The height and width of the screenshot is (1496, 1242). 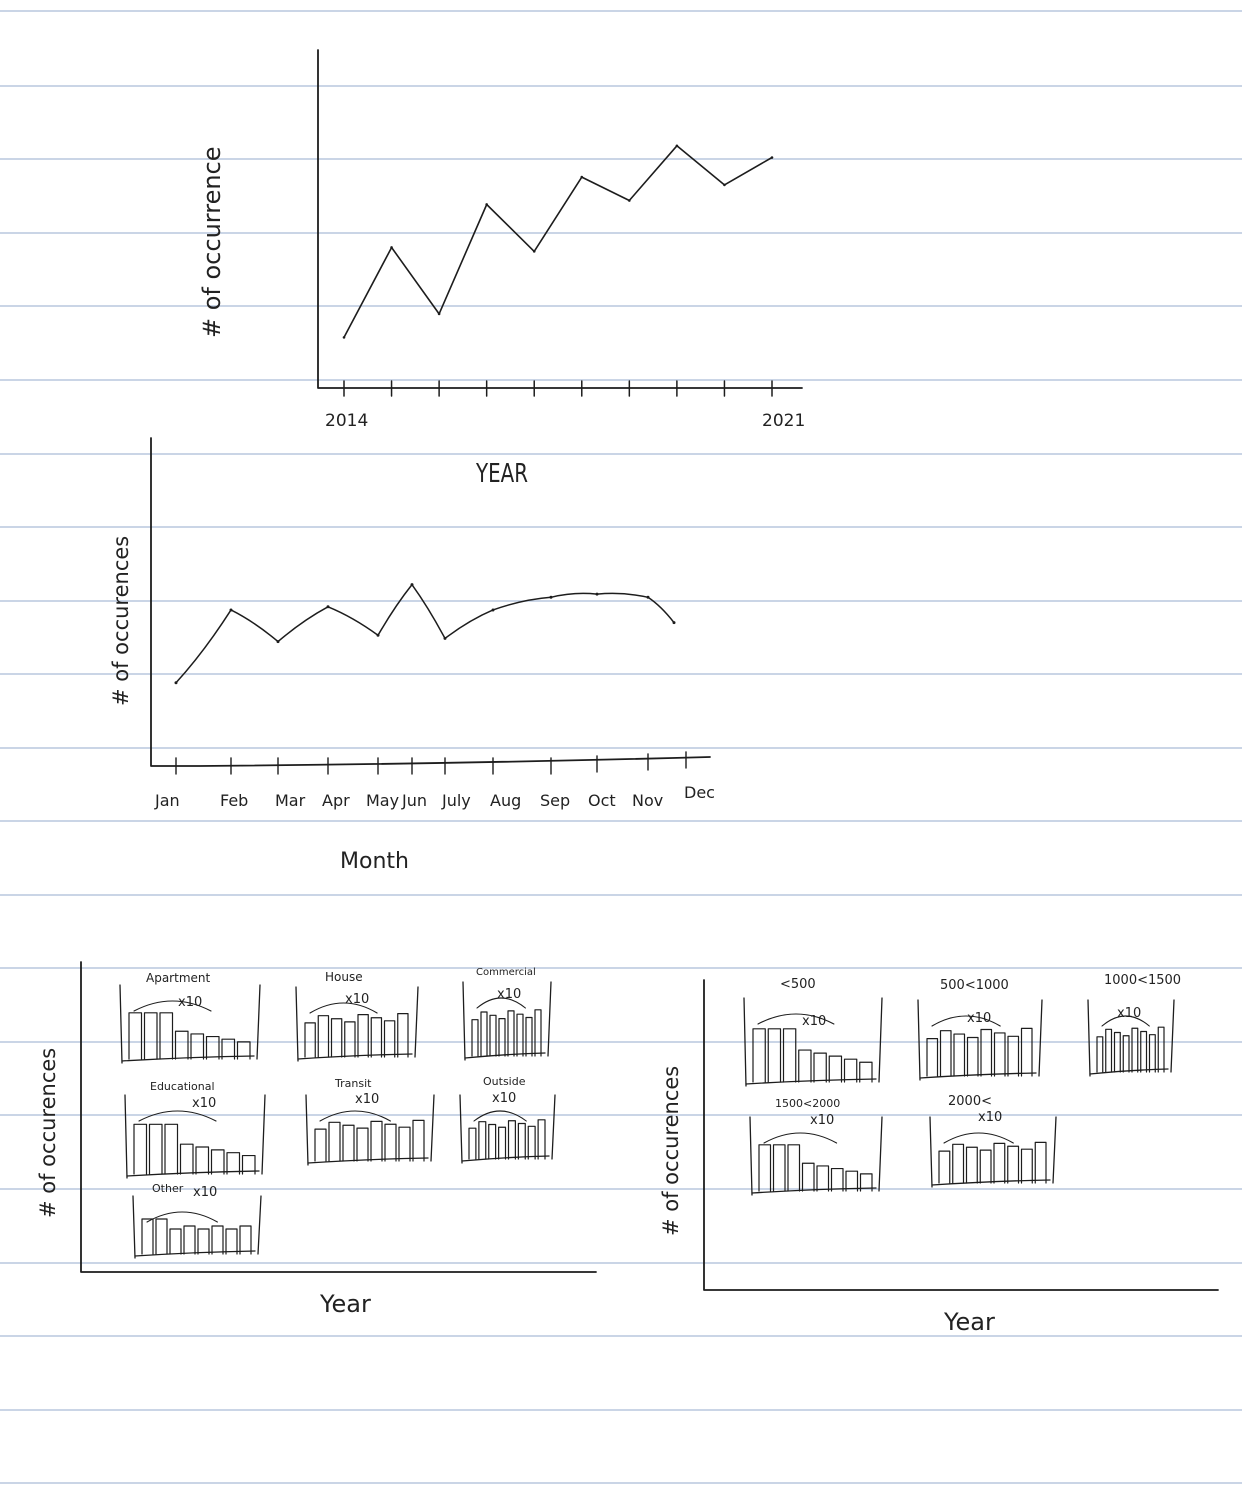 I want to click on panel-transit: Transit x10, so click(x=370, y=1121).